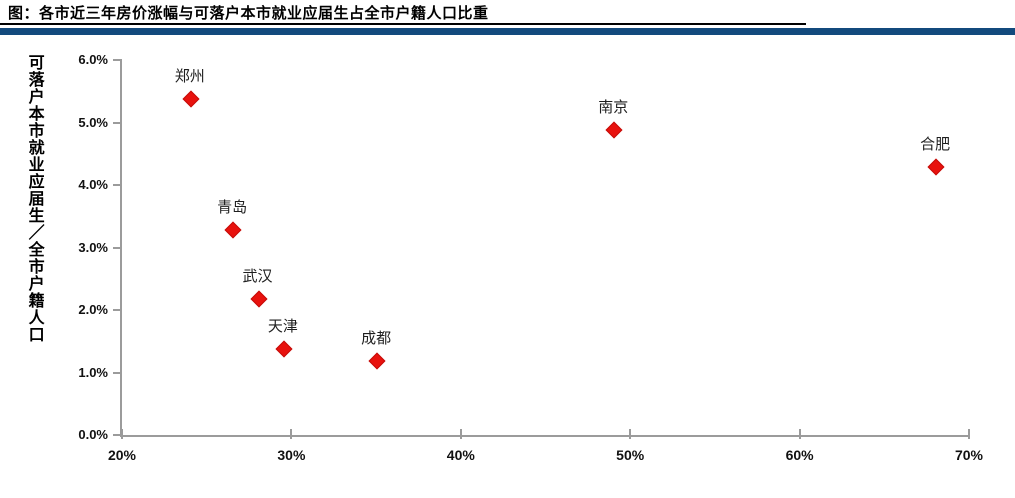 This screenshot has height=498, width=1015. What do you see at coordinates (93, 372) in the screenshot?
I see `y-axis-tick-label: 1.0%` at bounding box center [93, 372].